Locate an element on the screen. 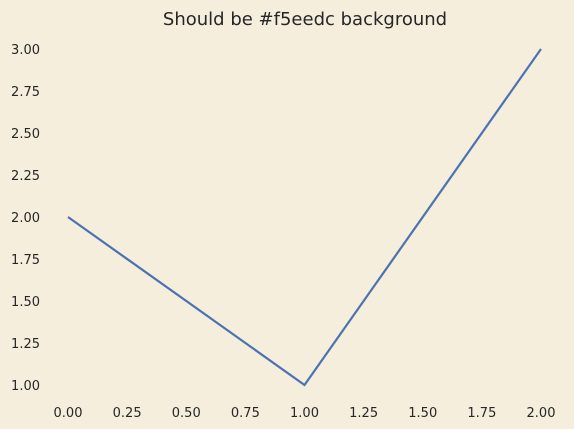 This screenshot has height=429, width=574. x-tick-label: 0.25 is located at coordinates (127, 413).